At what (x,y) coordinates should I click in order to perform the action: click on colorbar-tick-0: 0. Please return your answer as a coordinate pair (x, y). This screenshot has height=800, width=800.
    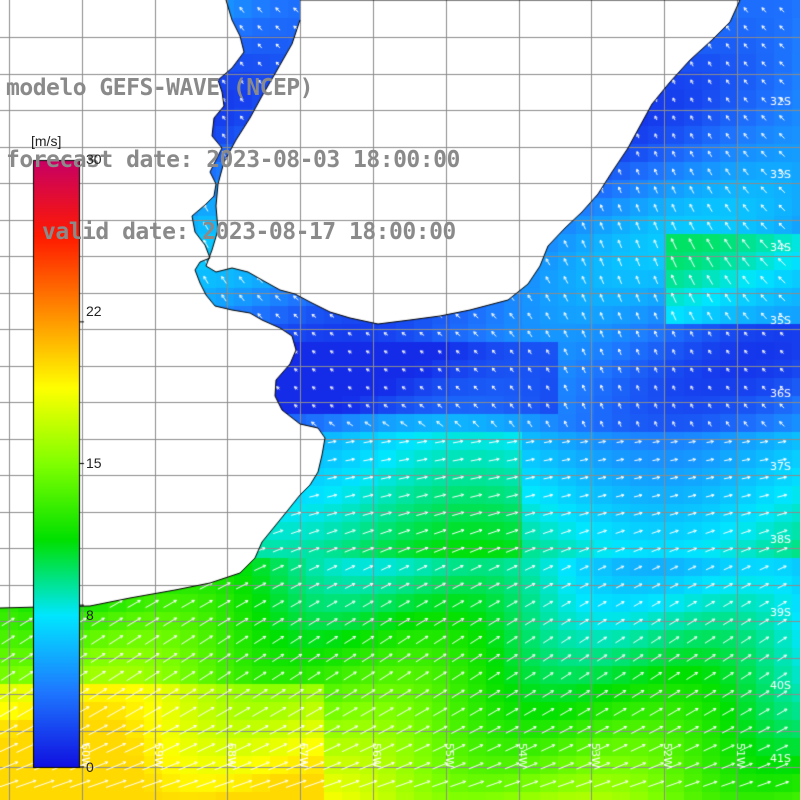
    Looking at the image, I should click on (90, 767).